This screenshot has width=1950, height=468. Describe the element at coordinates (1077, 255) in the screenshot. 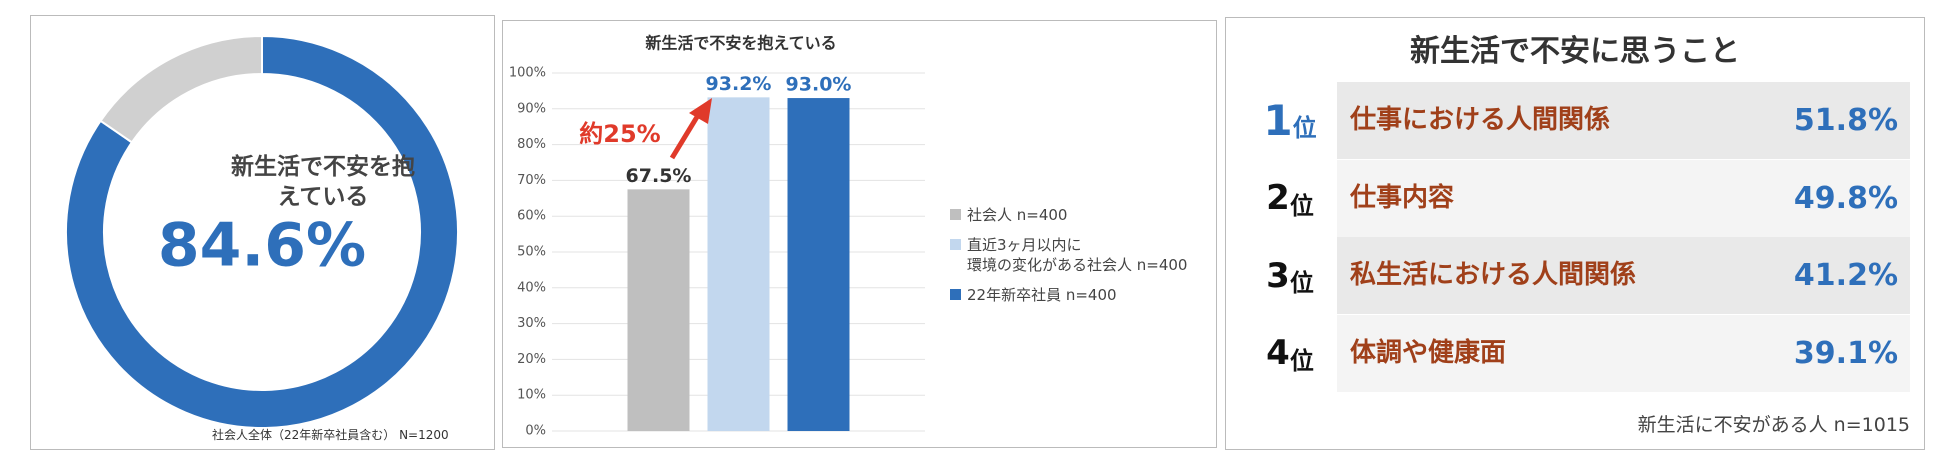

I see `legend-label: 直近3ヶ月以内に 環境の変化がある社会人 n=400` at that location.